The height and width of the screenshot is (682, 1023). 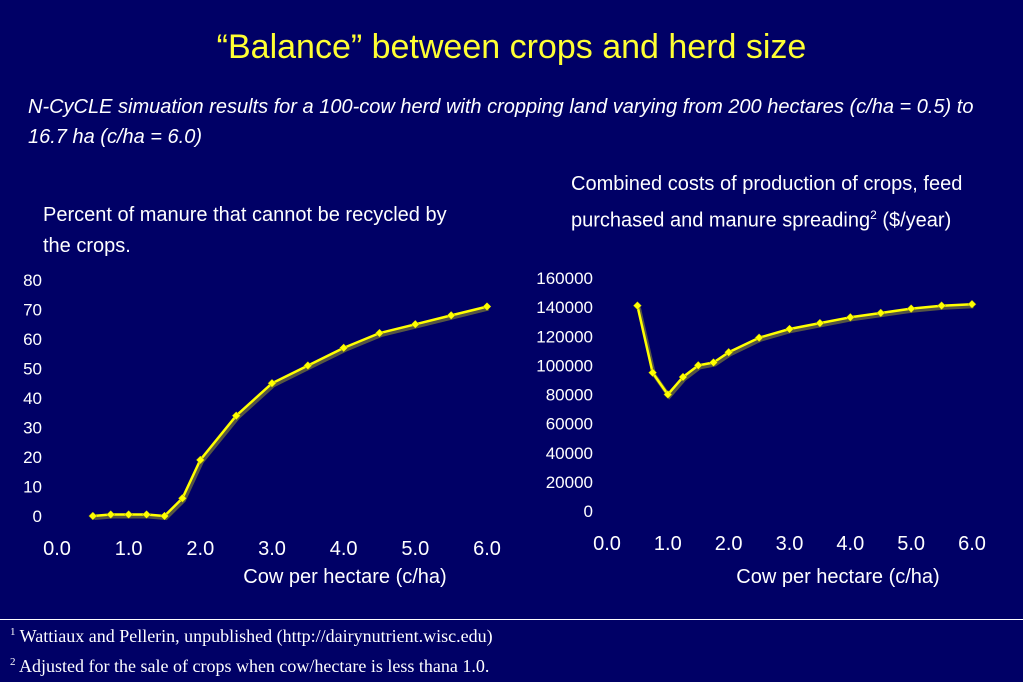 What do you see at coordinates (873, 215) in the screenshot?
I see `right-chart-label-footnote-marker: 2` at bounding box center [873, 215].